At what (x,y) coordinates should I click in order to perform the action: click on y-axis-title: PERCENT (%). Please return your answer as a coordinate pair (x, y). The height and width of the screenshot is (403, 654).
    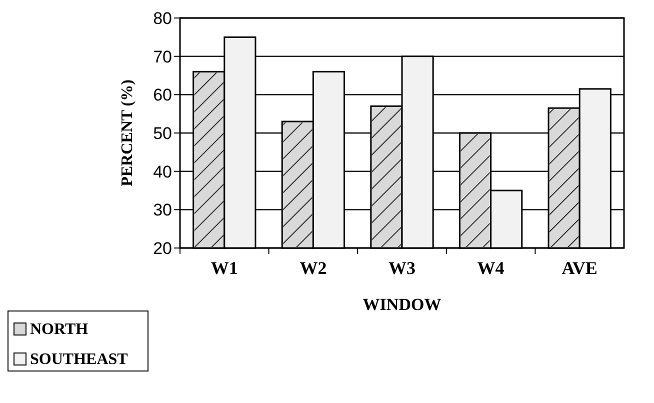
    Looking at the image, I should click on (127, 133).